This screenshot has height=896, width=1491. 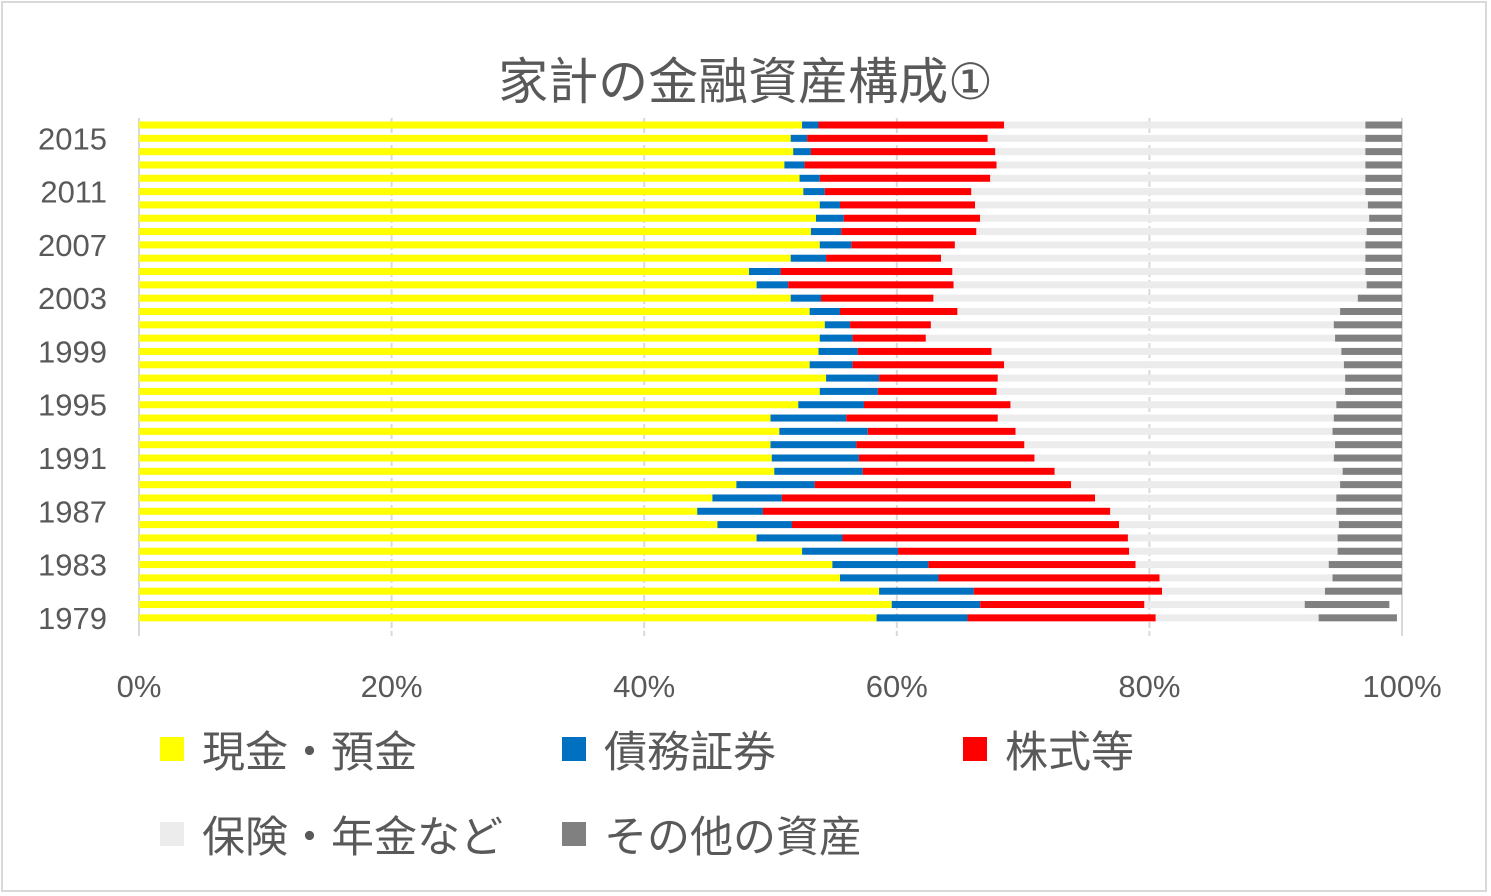 What do you see at coordinates (471, 125) in the screenshot?
I see `bar-2016-s0` at bounding box center [471, 125].